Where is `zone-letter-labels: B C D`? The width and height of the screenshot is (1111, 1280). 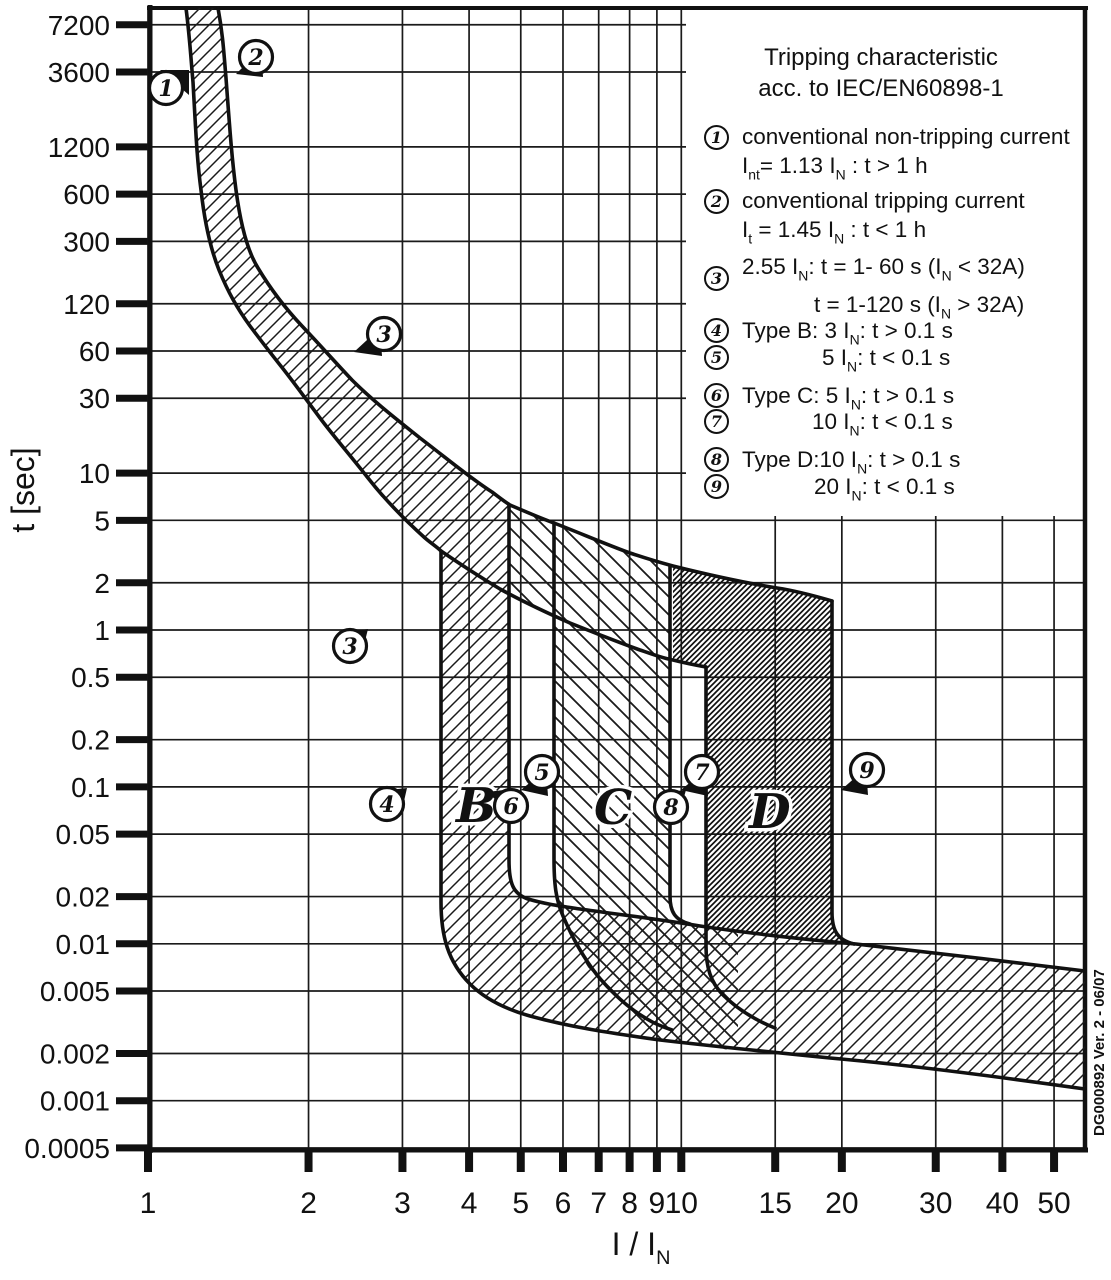 zone-letter-labels: B C D is located at coordinates (623, 809).